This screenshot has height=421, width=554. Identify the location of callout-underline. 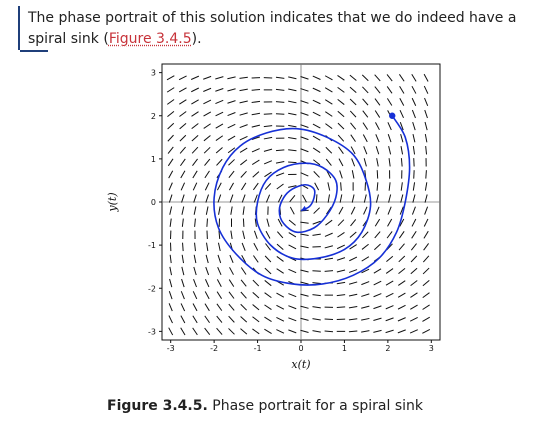
(34, 51).